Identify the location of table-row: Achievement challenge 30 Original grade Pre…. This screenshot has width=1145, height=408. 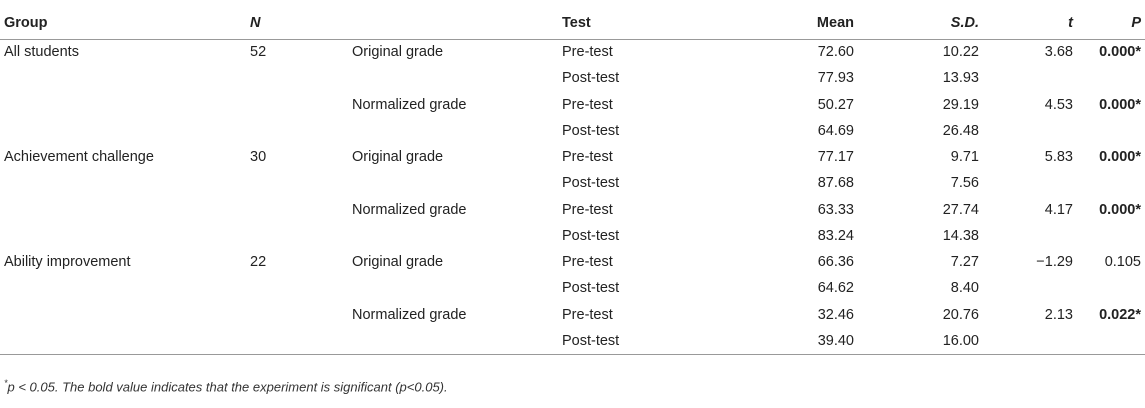
(572, 157).